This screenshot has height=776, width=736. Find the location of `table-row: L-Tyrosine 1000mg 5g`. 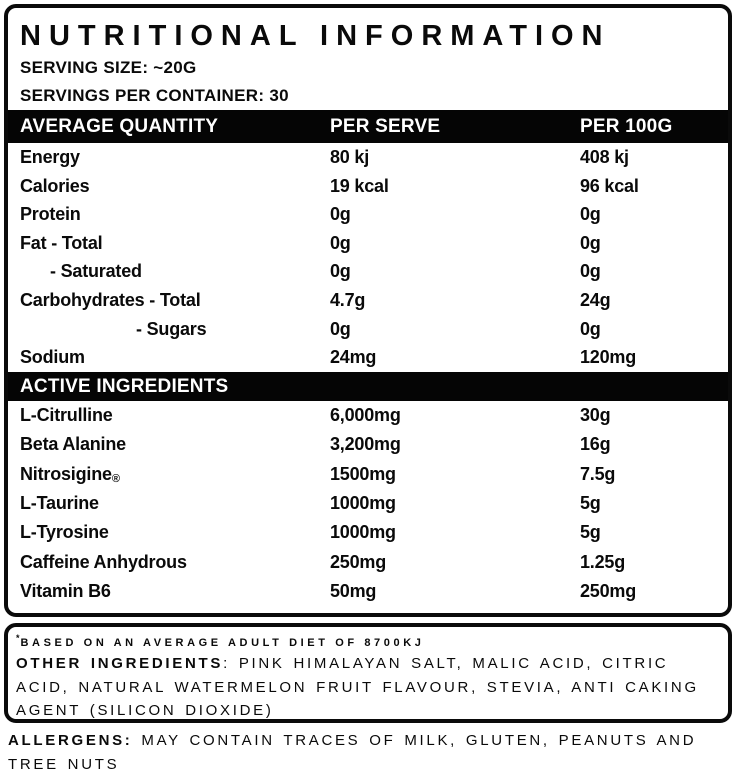

table-row: L-Tyrosine 1000mg 5g is located at coordinates (368, 532).